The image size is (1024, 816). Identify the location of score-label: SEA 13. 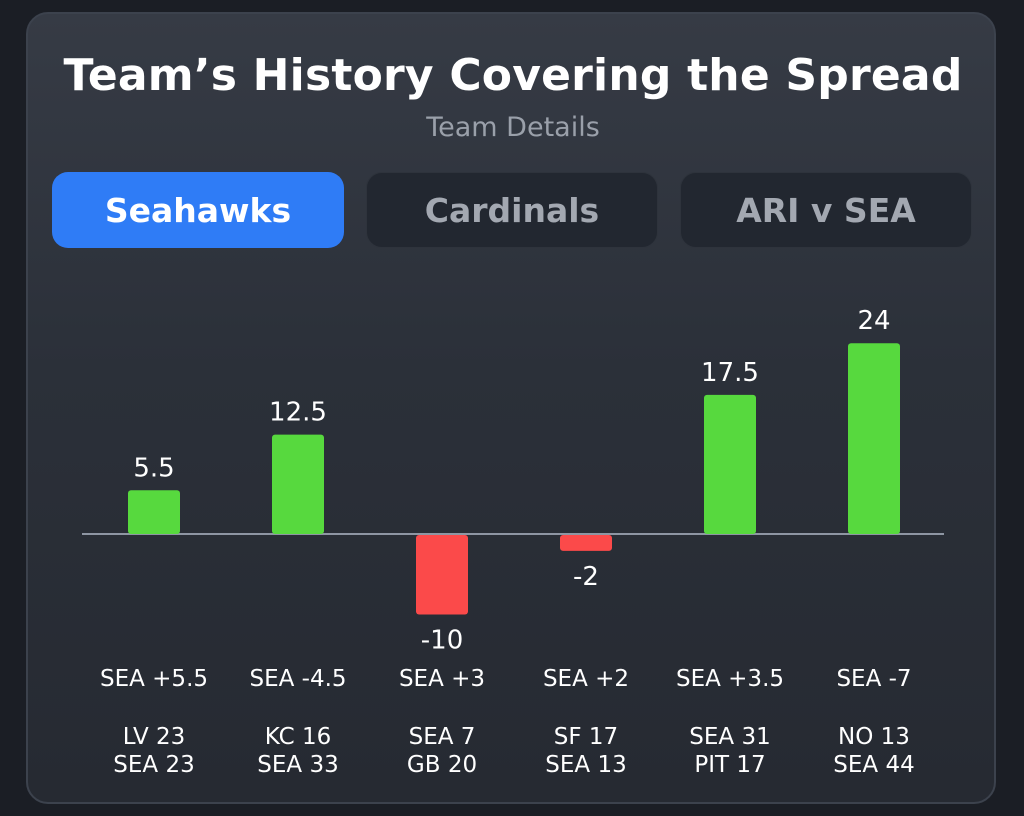
(585, 765).